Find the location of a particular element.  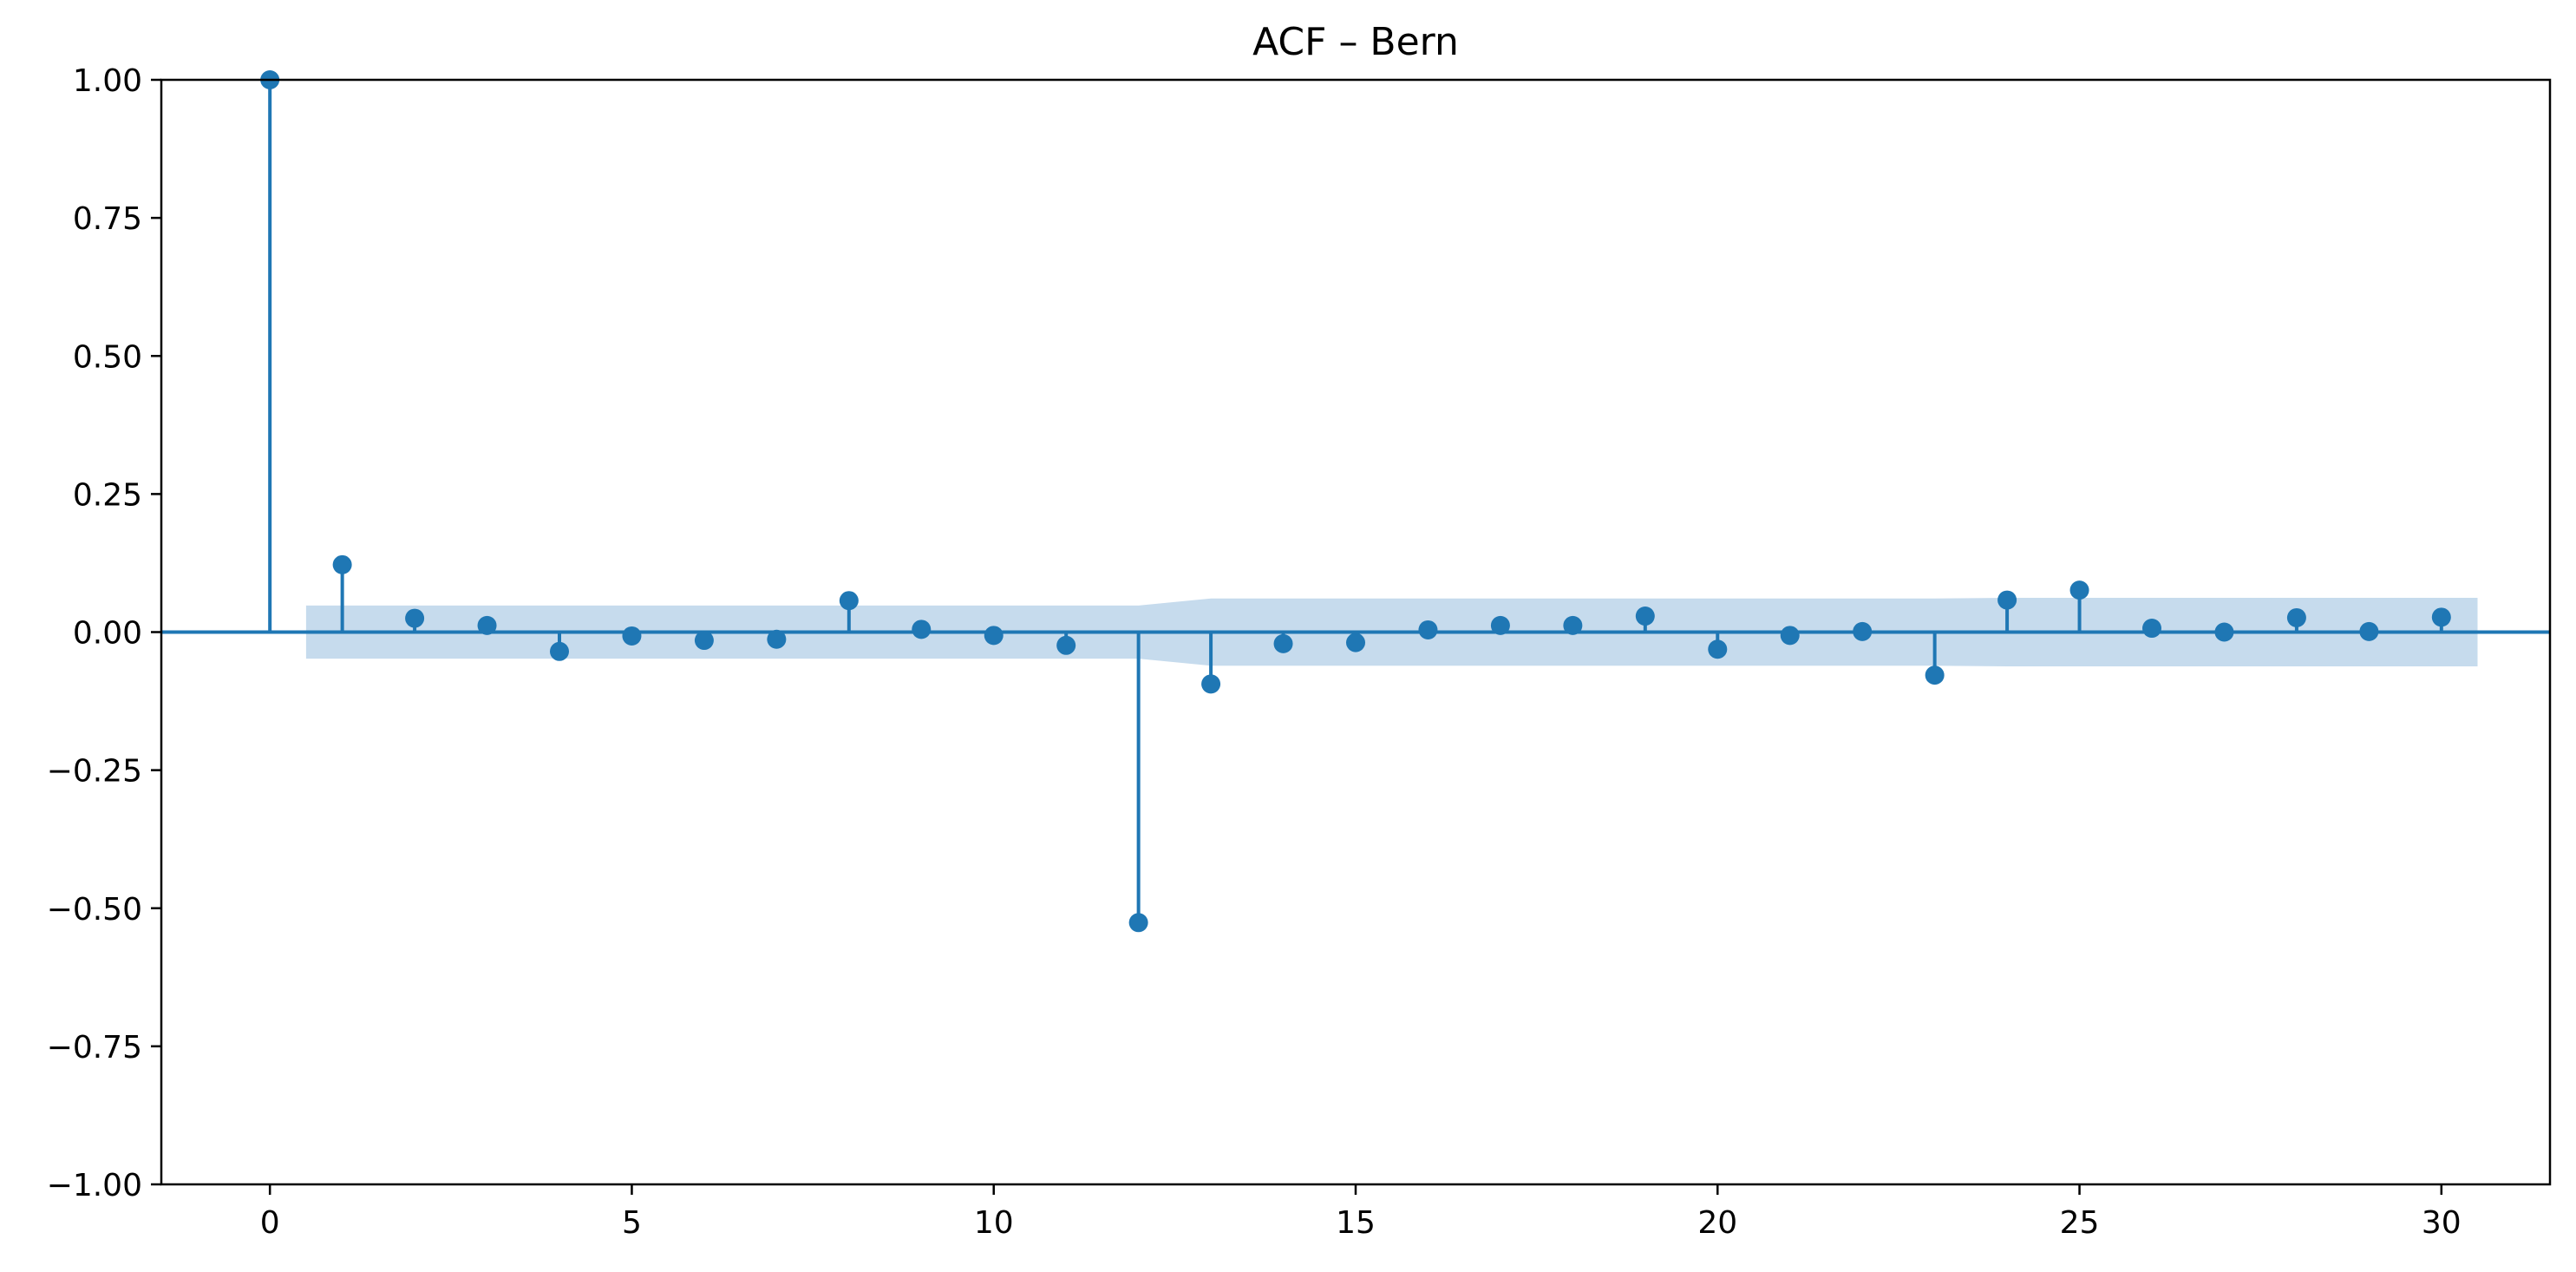

y-tick-label: −0.25 is located at coordinates (94, 772).